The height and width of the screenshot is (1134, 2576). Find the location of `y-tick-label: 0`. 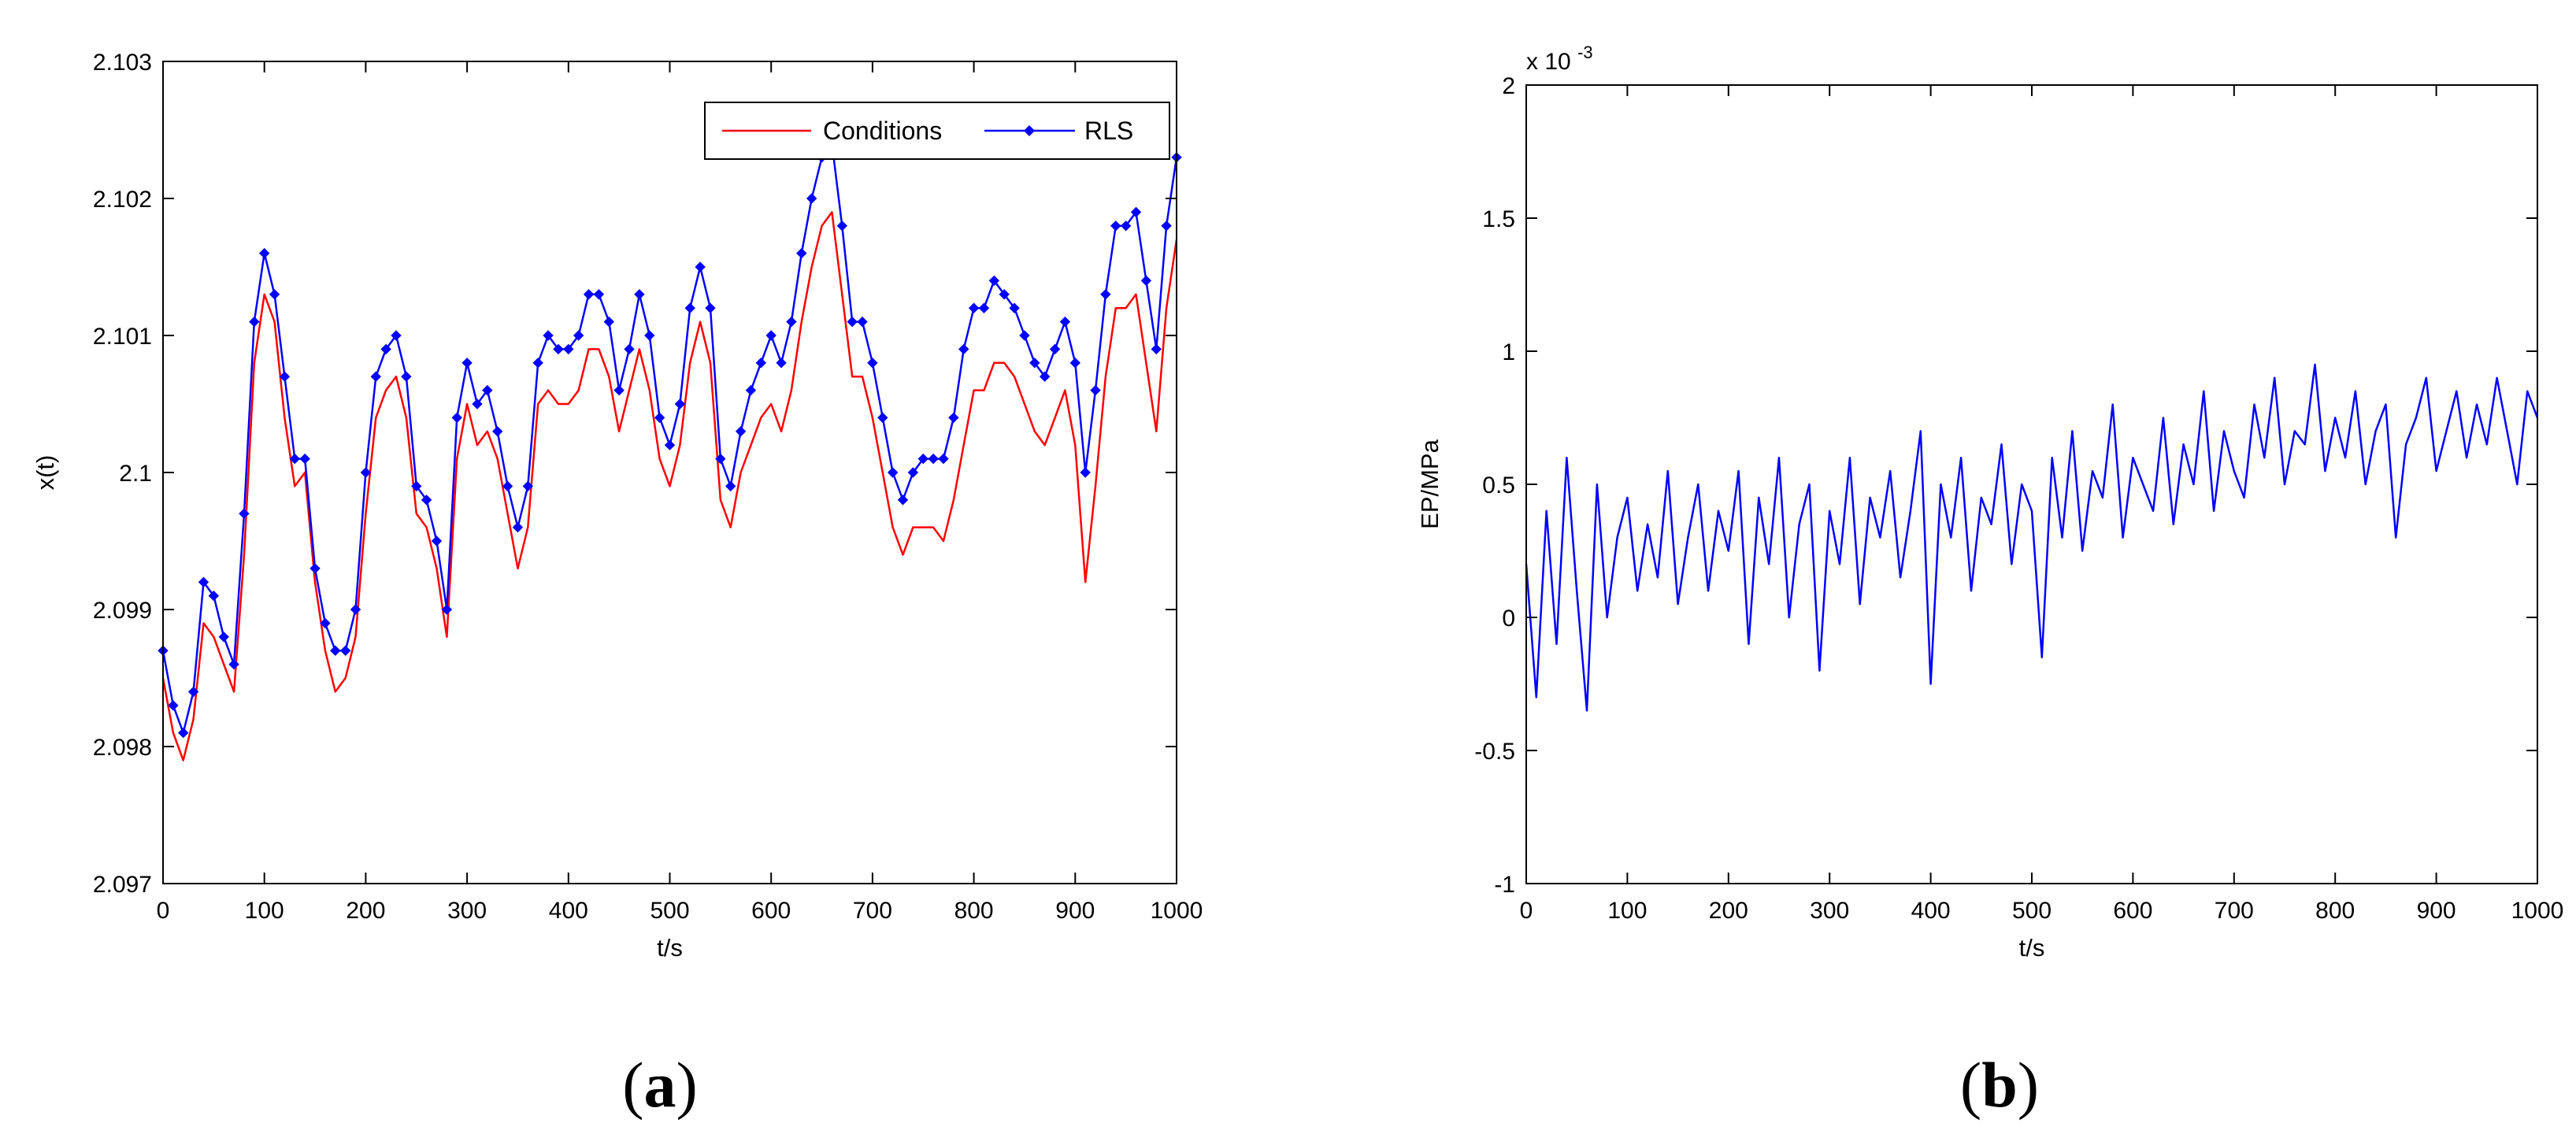

y-tick-label: 0 is located at coordinates (1508, 619).